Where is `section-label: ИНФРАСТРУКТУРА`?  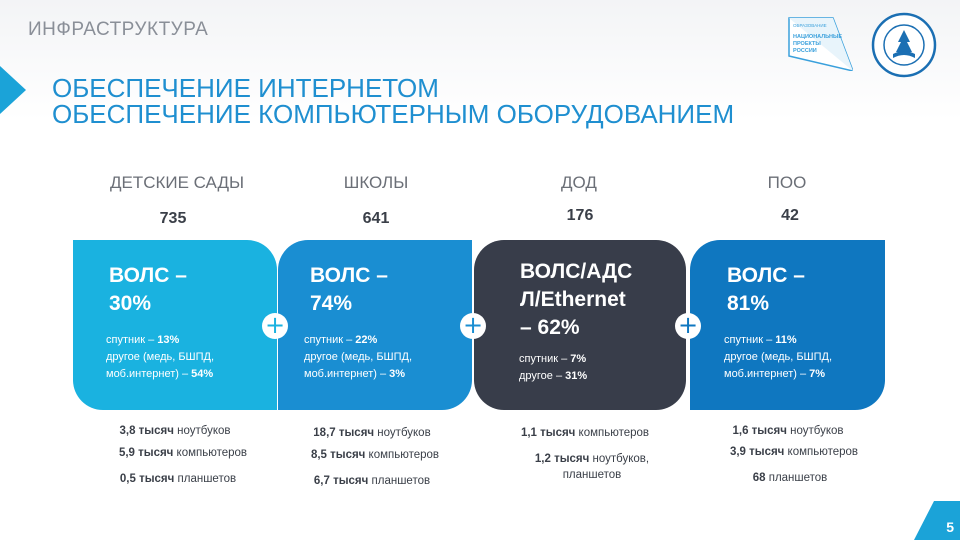
section-label: ИНФРАСТРУКТУРА is located at coordinates (118, 29).